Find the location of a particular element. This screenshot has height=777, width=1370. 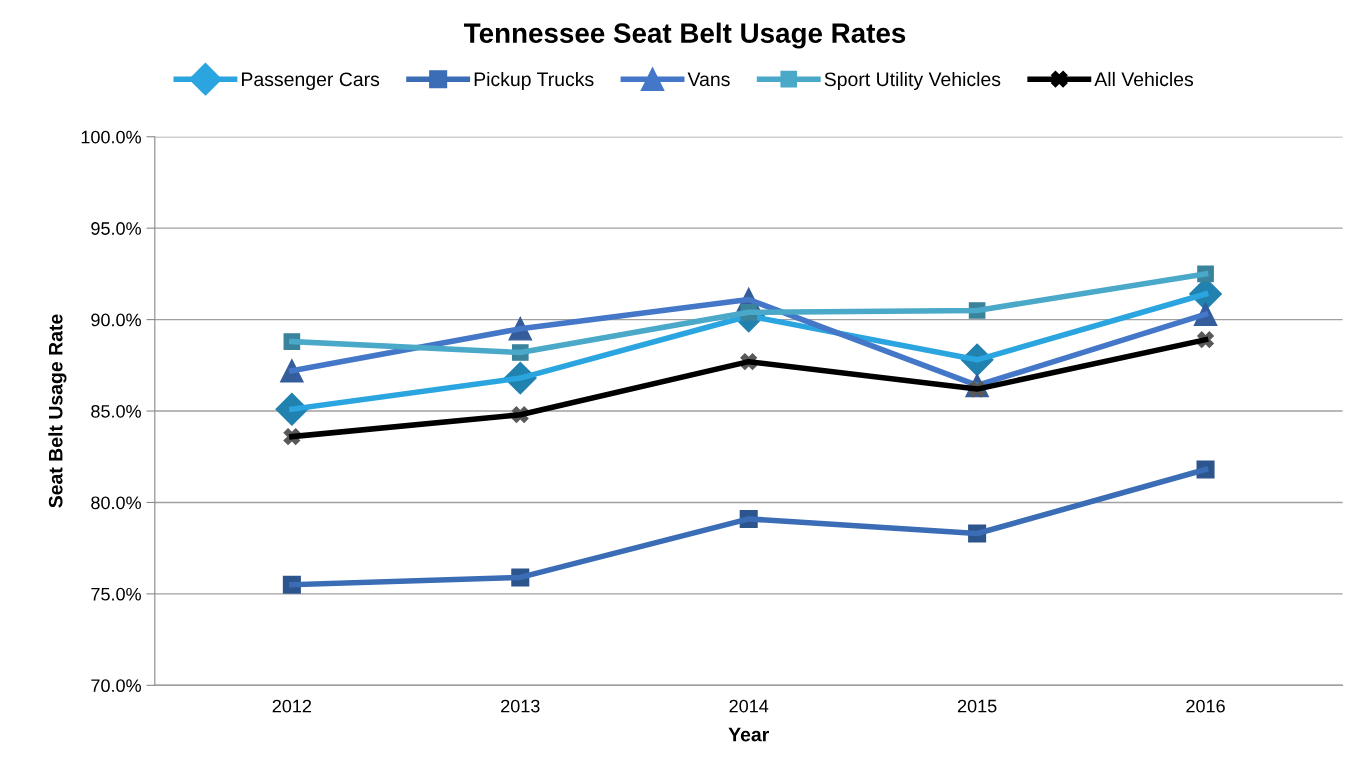

legend-label: All Vehicles is located at coordinates (1144, 79).